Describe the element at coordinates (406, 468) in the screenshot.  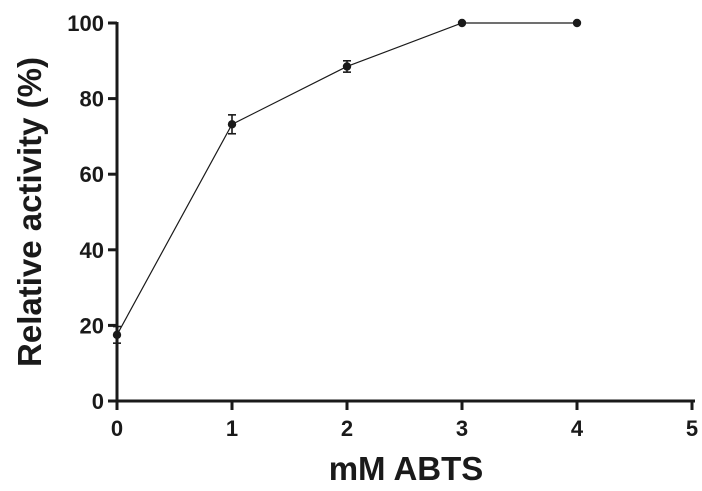
I see `x-axis-title: mM ABTS` at that location.